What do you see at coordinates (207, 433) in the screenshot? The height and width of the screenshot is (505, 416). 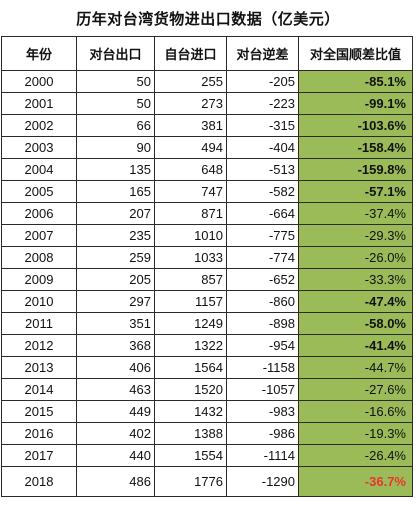 I see `table-row: 2016 402 1388 -986 -19.3%` at bounding box center [207, 433].